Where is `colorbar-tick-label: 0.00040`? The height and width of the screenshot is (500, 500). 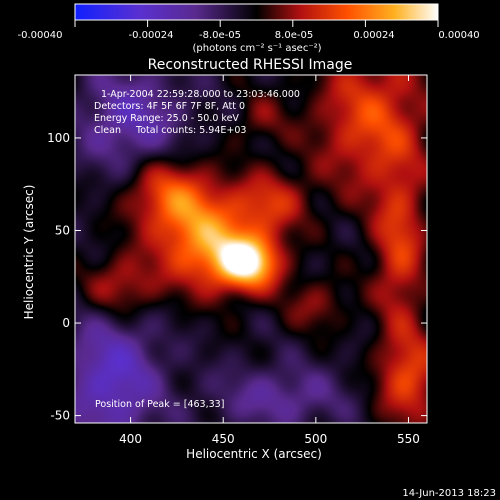
colorbar-tick-label: 0.00040 is located at coordinates (458, 35).